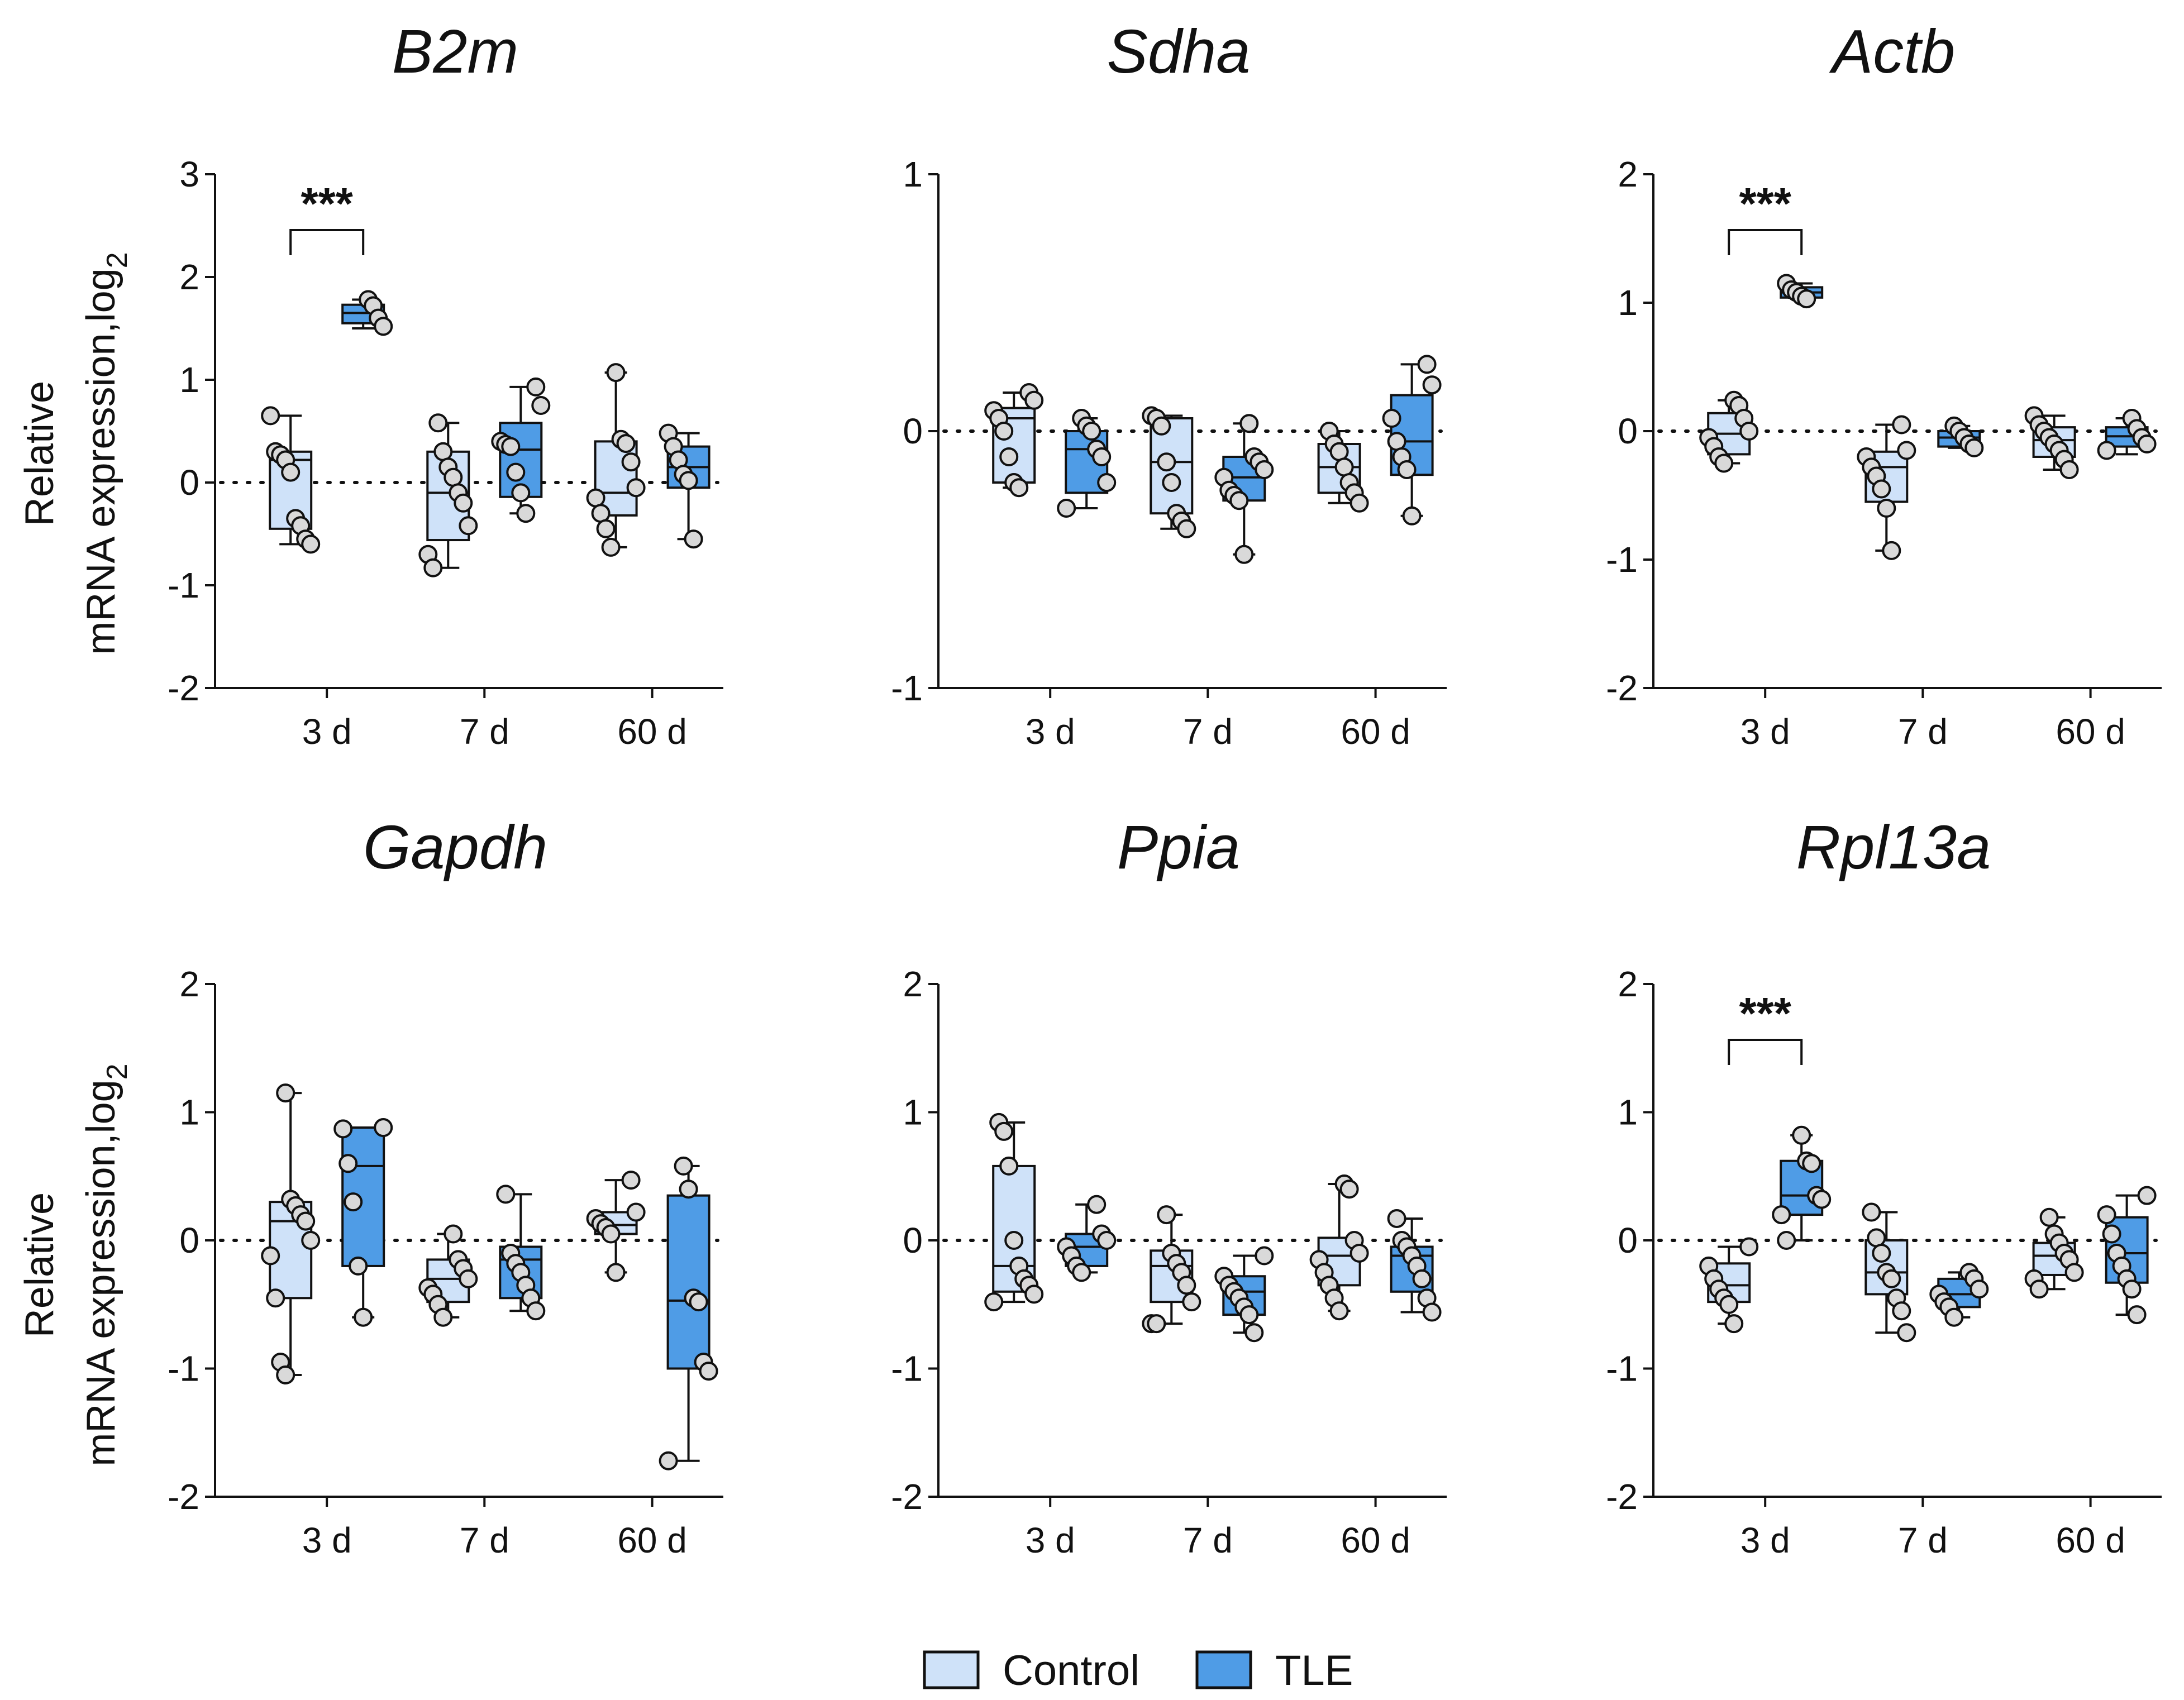  What do you see at coordinates (1765, 1013) in the screenshot?
I see `significance-label-rpl13a: ***` at bounding box center [1765, 1013].